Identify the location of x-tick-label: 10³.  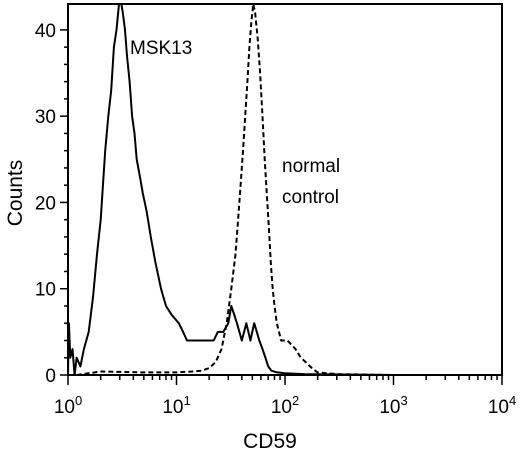
(393, 405).